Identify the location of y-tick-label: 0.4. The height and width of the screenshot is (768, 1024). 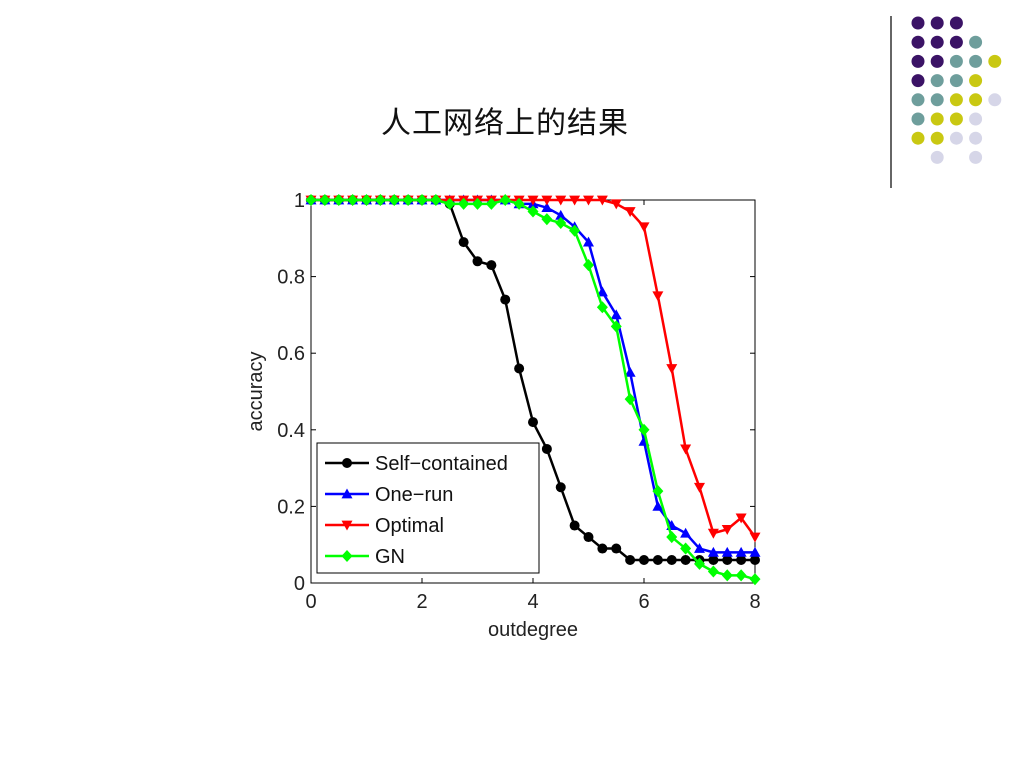
(291, 431).